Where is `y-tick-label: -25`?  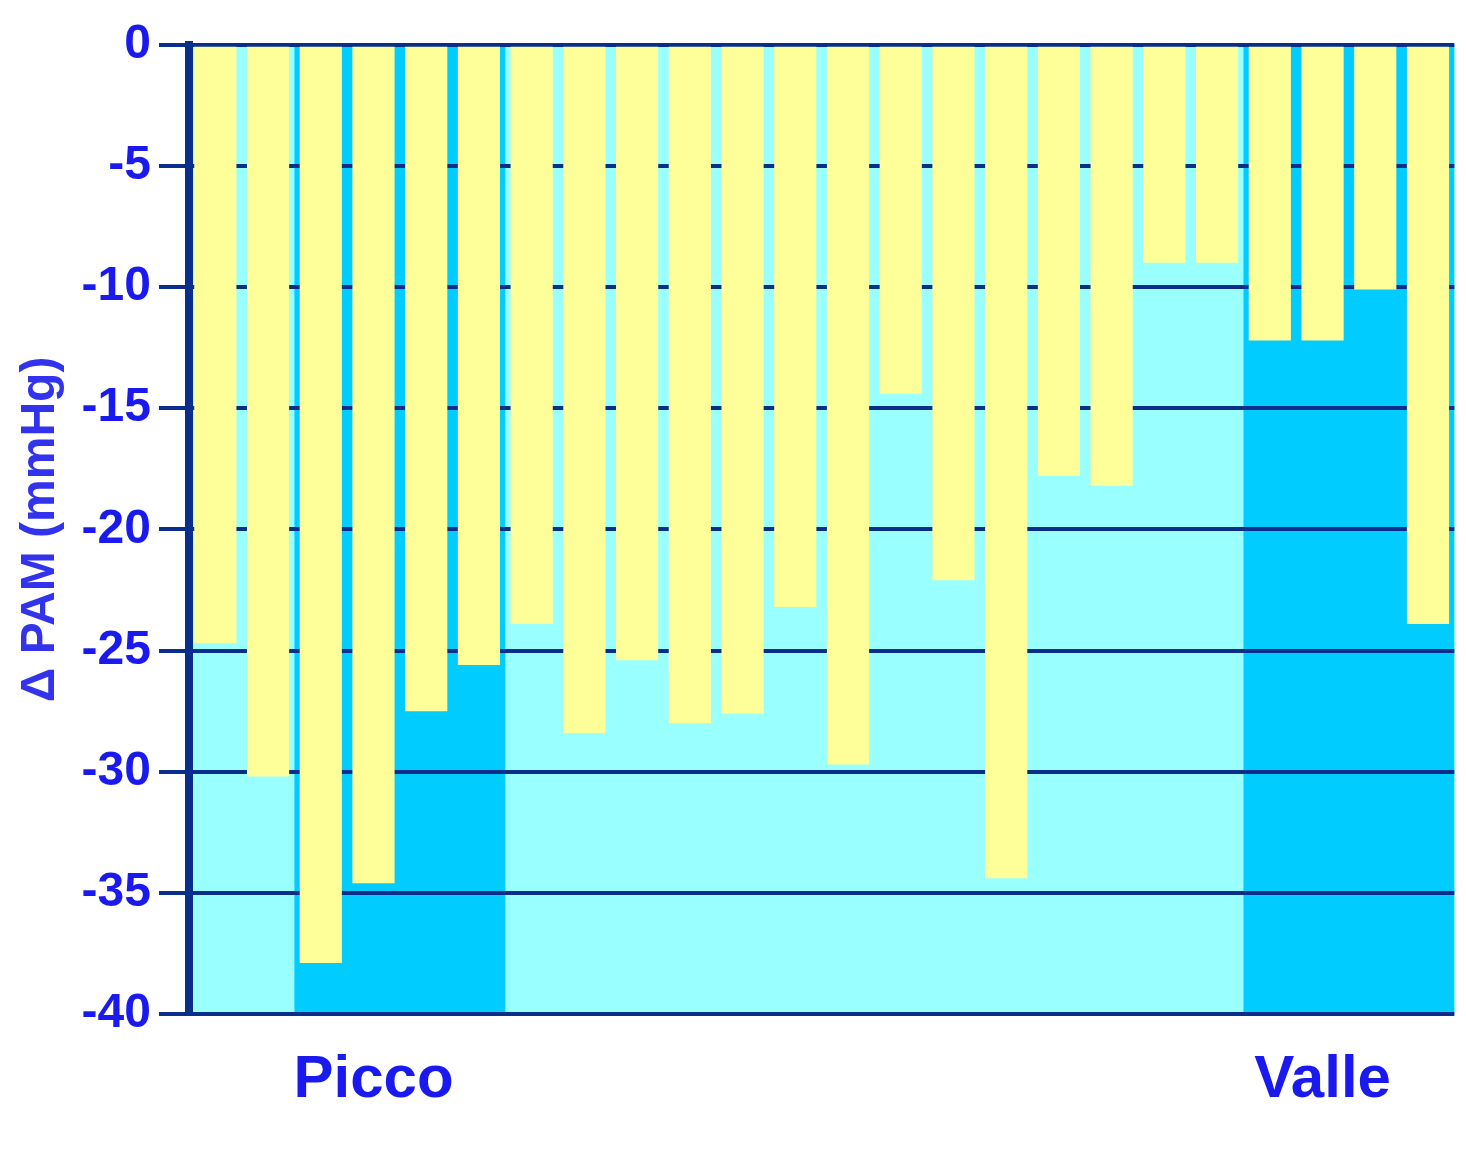
y-tick-label: -25 is located at coordinates (116, 647).